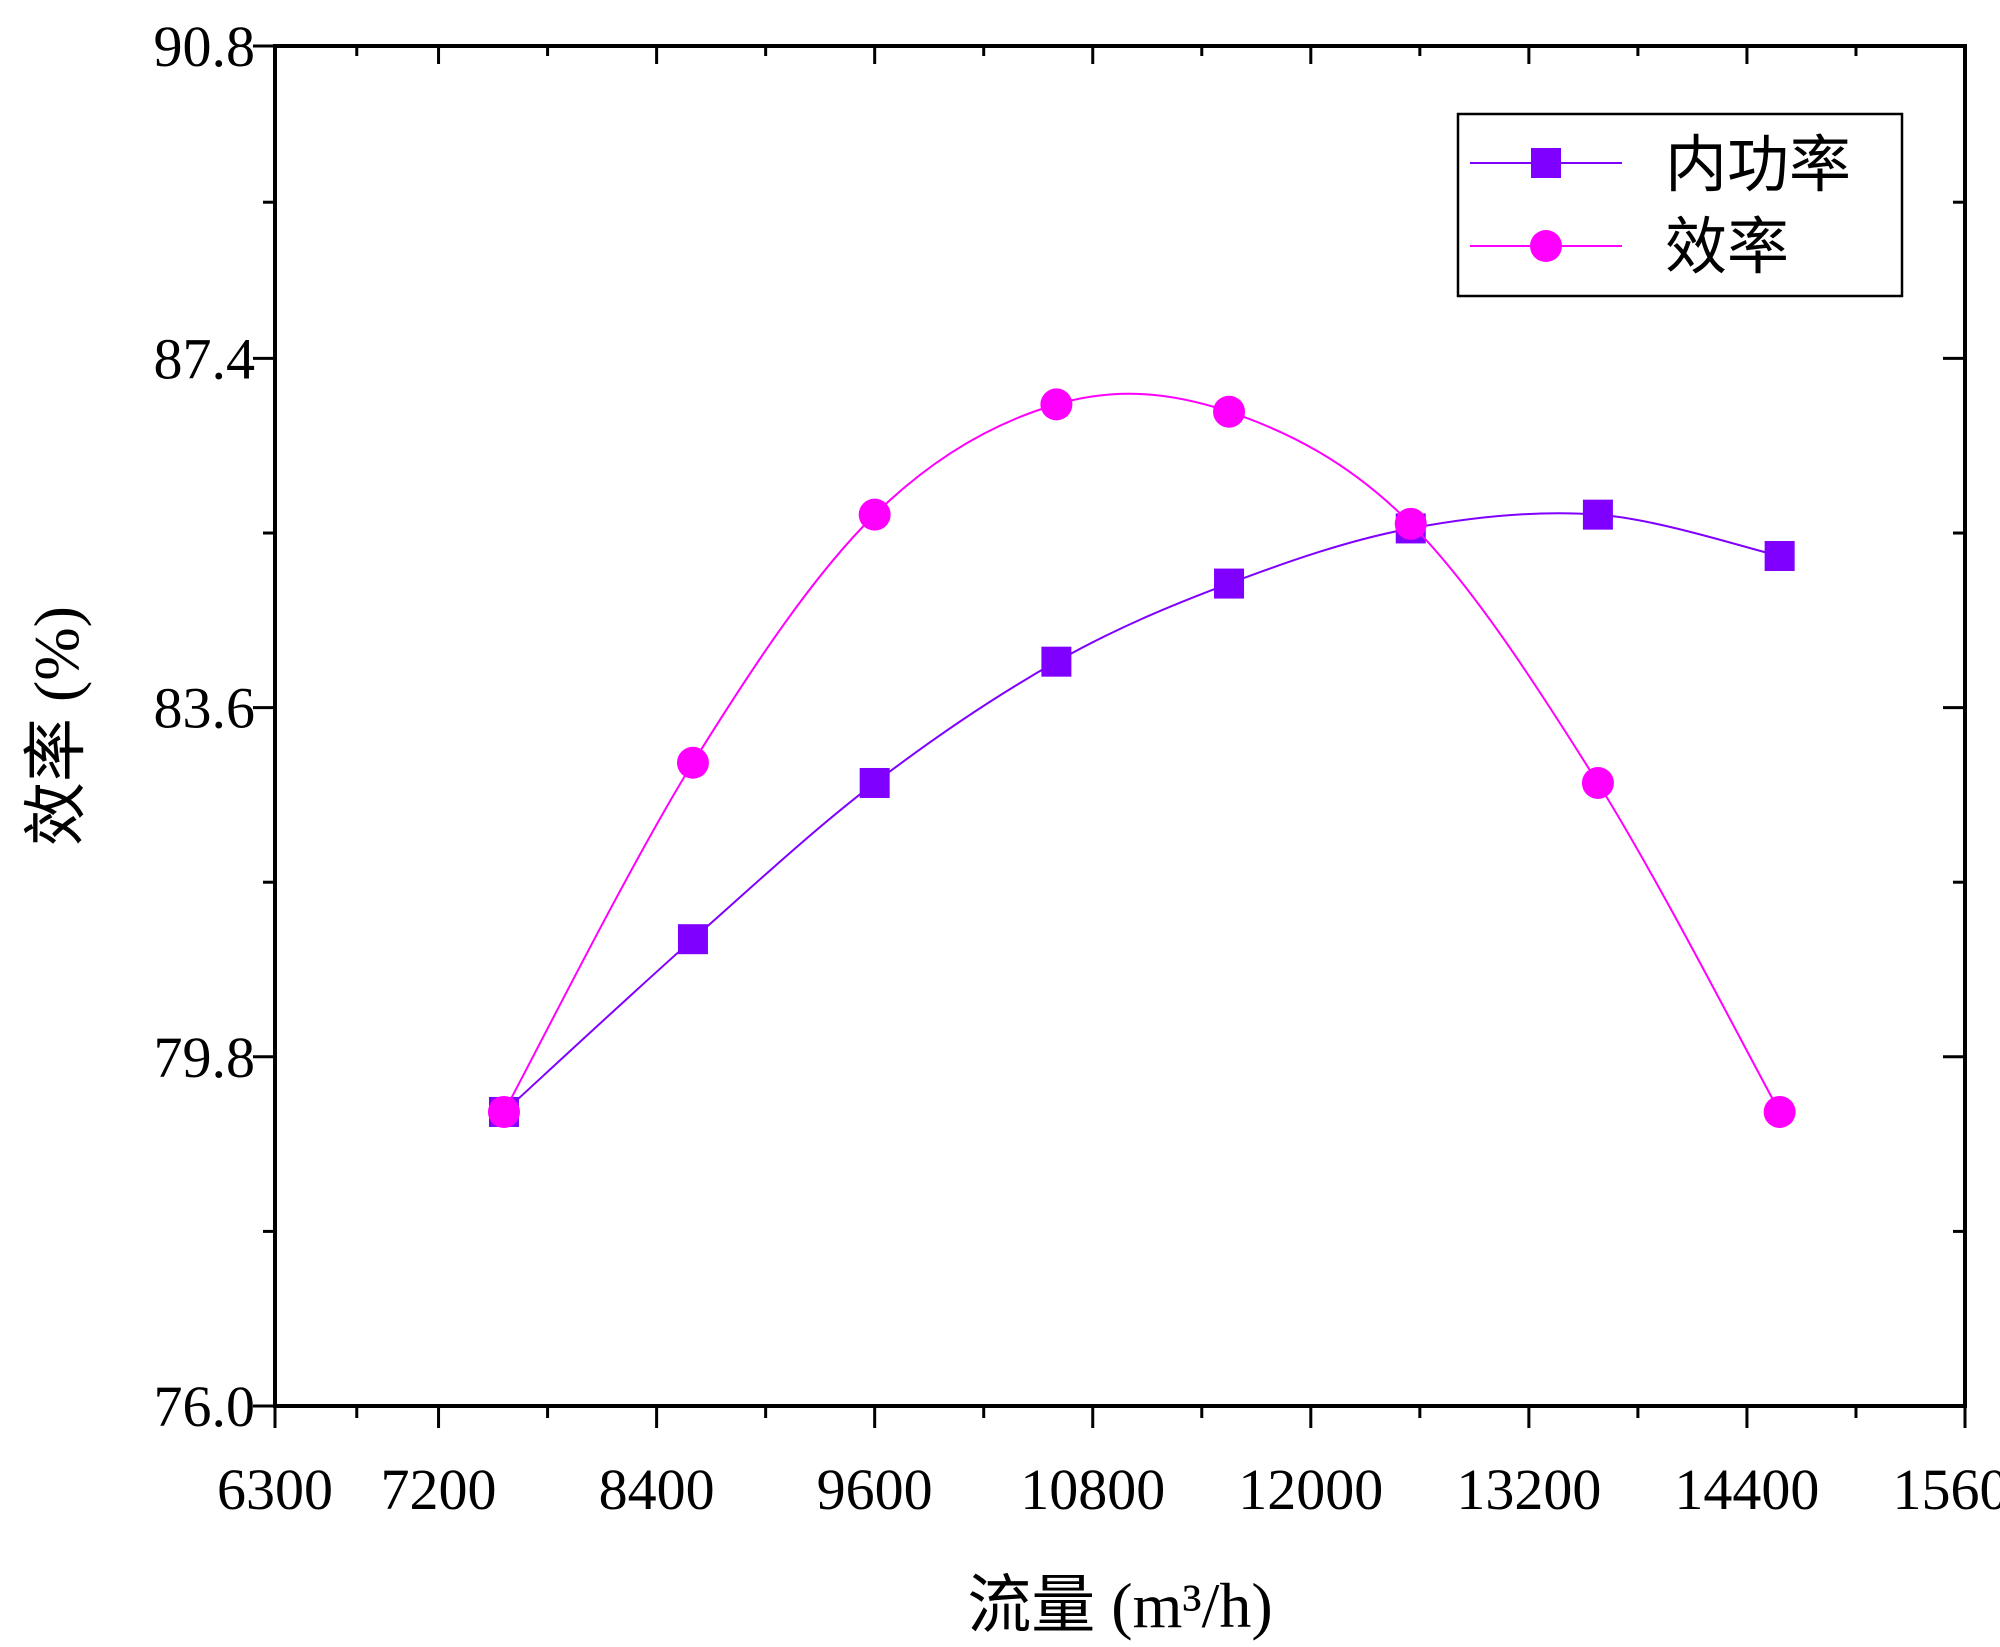 This screenshot has height=1647, width=2000. Describe the element at coordinates (205, 1406) in the screenshot. I see `y-tick-label: 76.0` at that location.